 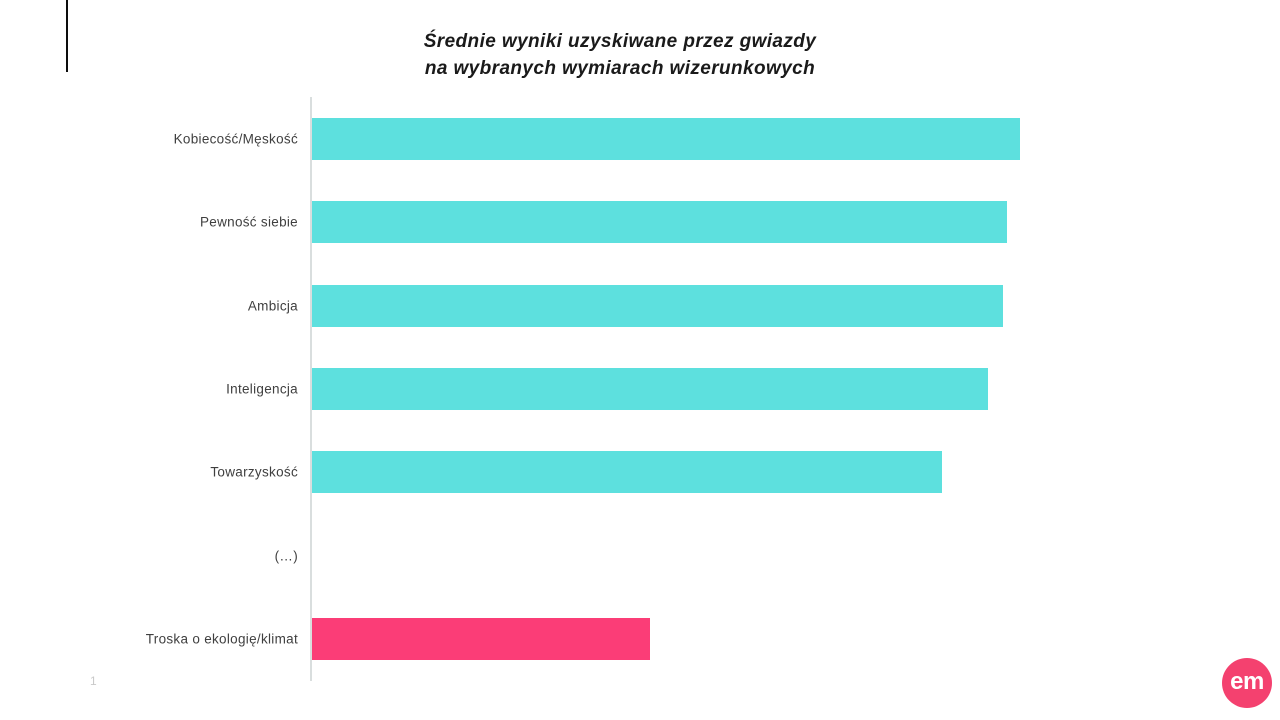 I want to click on chart-row: Troska o ekologię/klimat, so click(x=640, y=639).